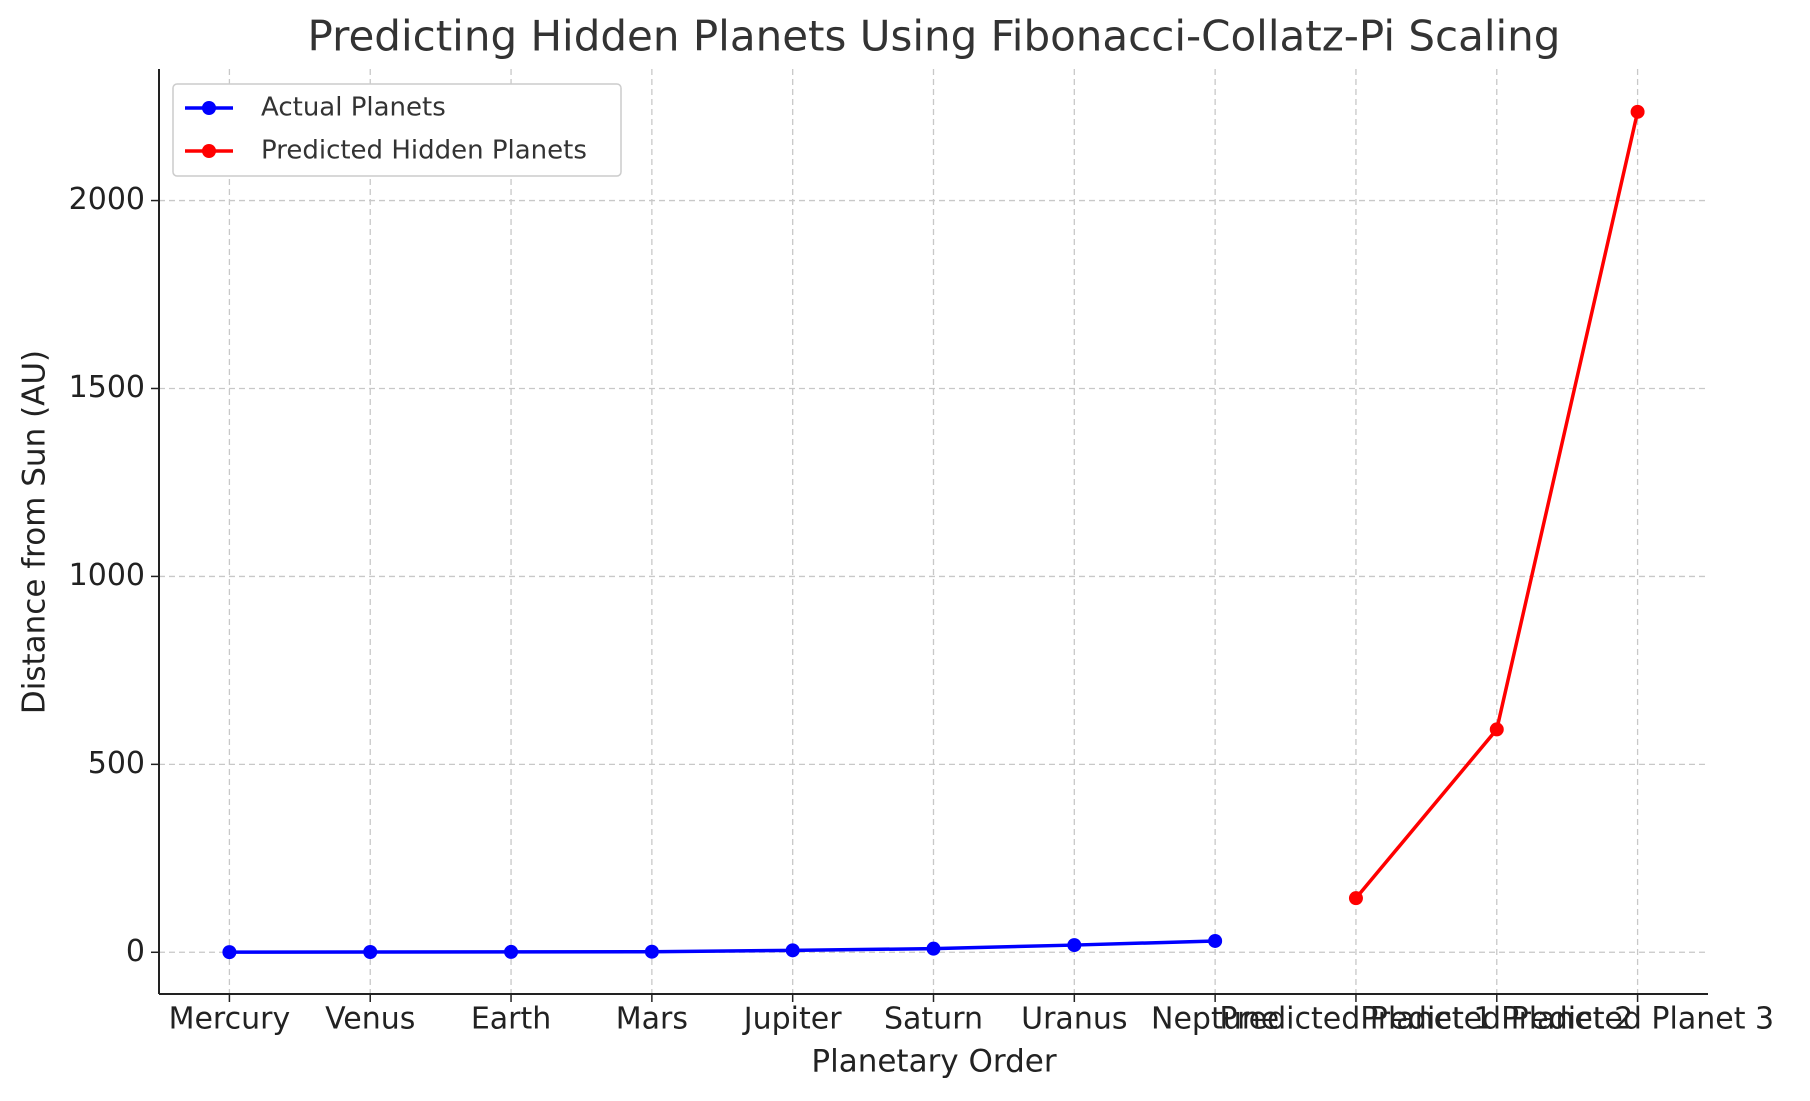 This screenshot has width=1810, height=1101. I want to click on x-tick-label: Venus, so click(370, 1019).